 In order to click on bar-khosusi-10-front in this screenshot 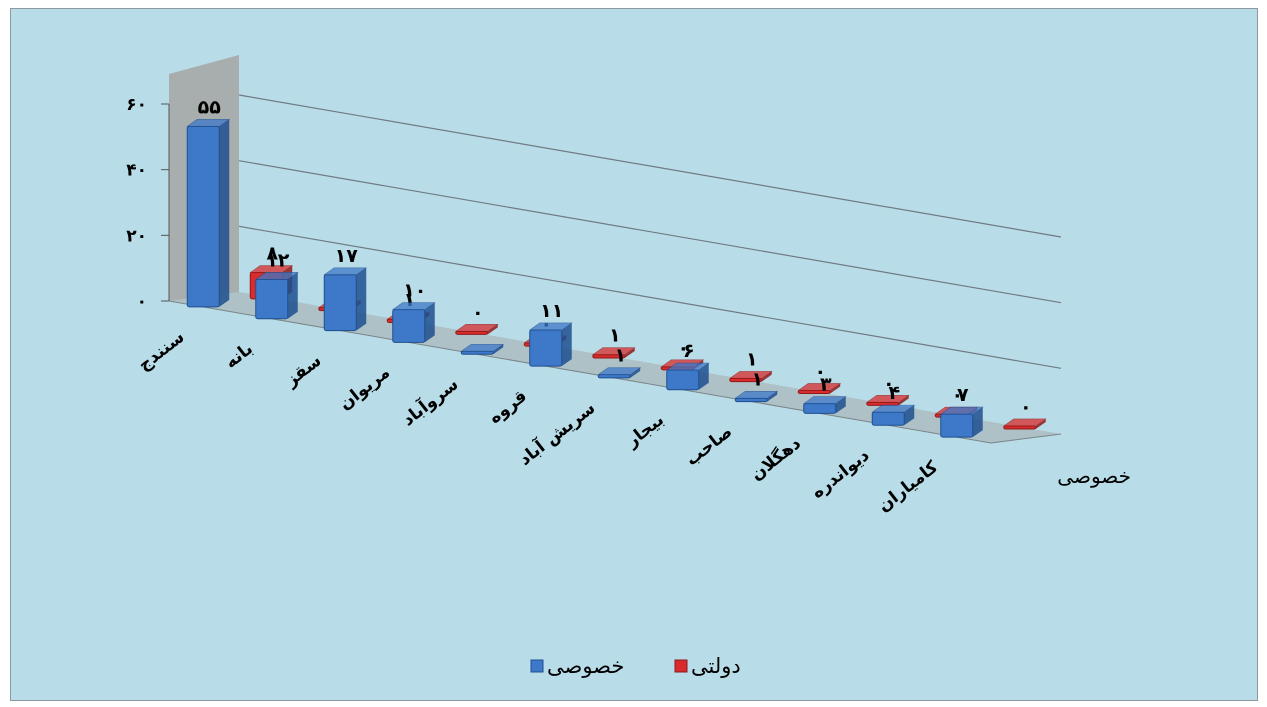, I will do `click(888, 418)`.